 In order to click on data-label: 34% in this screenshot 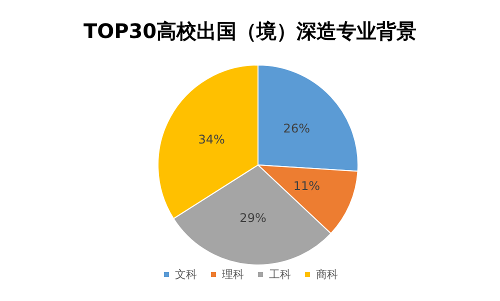, I will do `click(211, 139)`.